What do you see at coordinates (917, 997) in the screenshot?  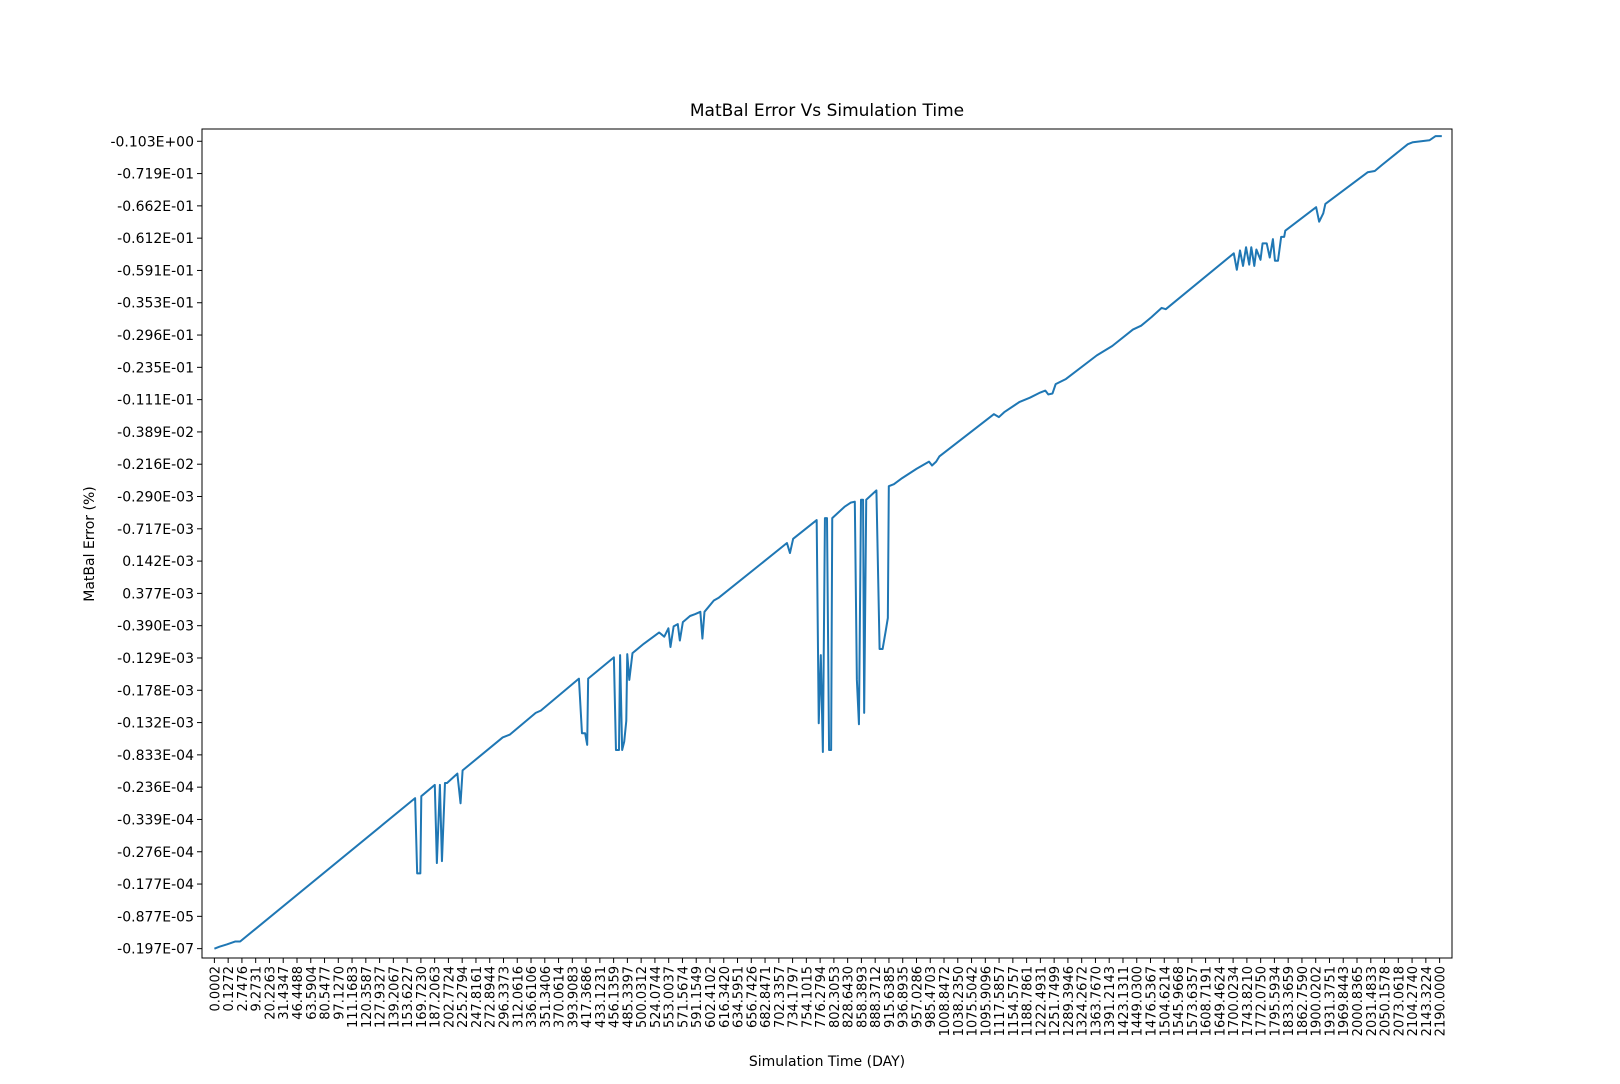 I see `x-tick-label: 957.0286` at bounding box center [917, 997].